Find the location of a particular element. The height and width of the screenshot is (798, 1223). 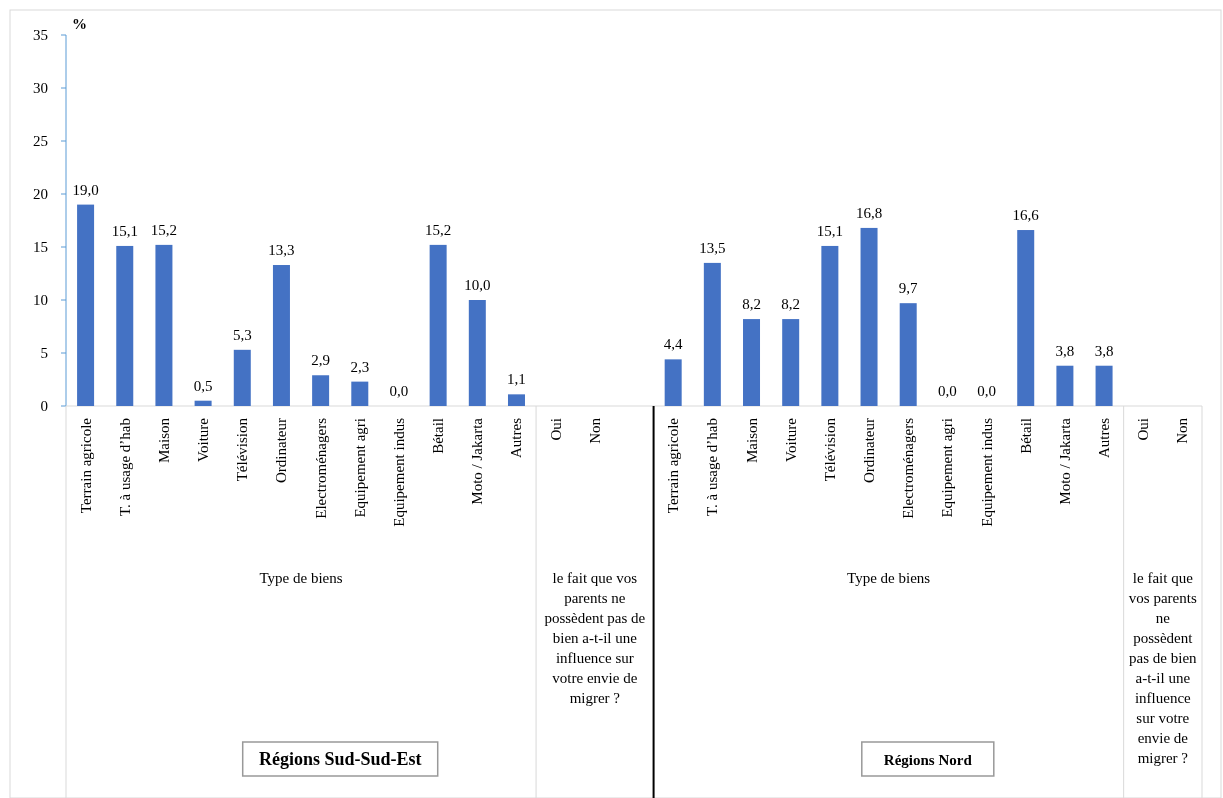

y-axis-title: % is located at coordinates (79, 24).